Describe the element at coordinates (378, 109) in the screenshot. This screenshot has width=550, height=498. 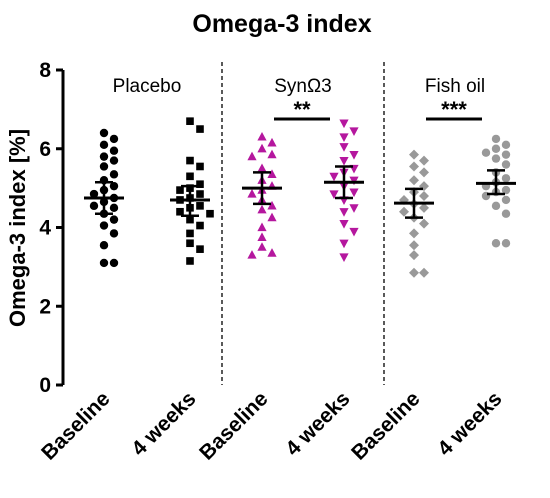
I see `significance-brackets: ** ***` at that location.